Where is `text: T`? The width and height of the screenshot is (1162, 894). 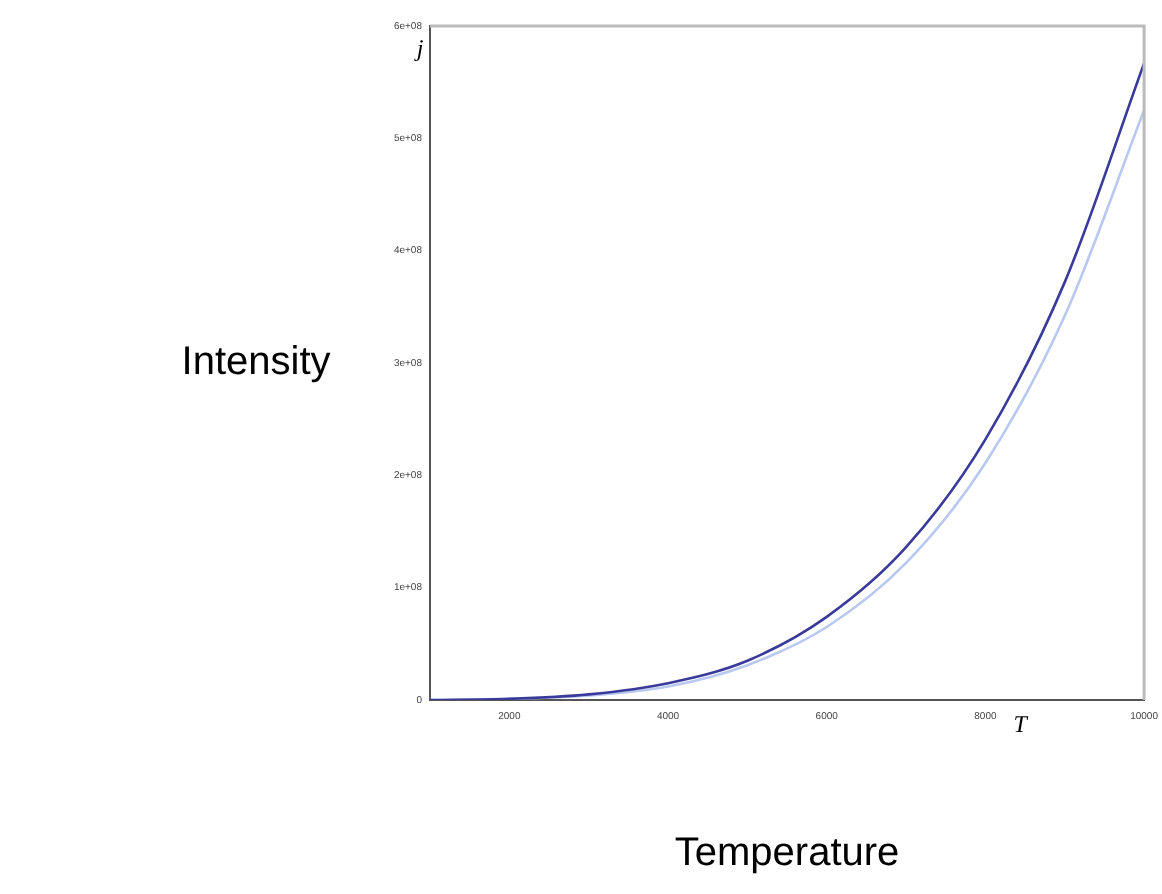 text: T is located at coordinates (1021, 724).